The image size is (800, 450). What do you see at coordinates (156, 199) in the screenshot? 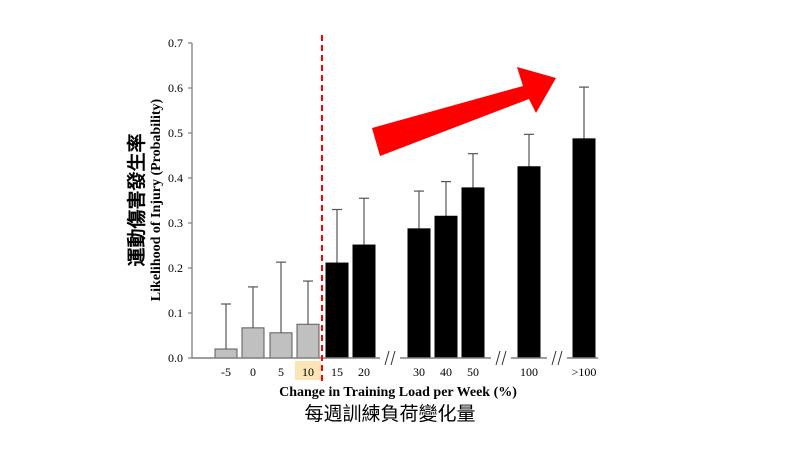
I see `y-axis-label: Likelihood of Injury (Probability)` at bounding box center [156, 199].